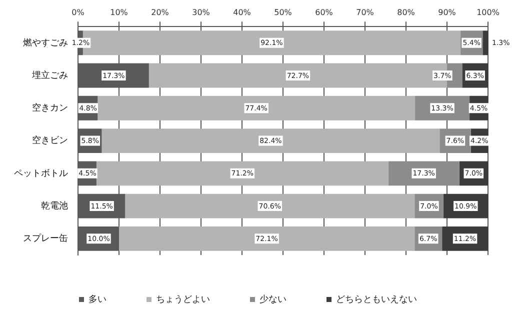 Image resolution: width=512 pixels, height=322 pixels. What do you see at coordinates (406, 12) in the screenshot?
I see `x-tick-label: 80%` at bounding box center [406, 12].